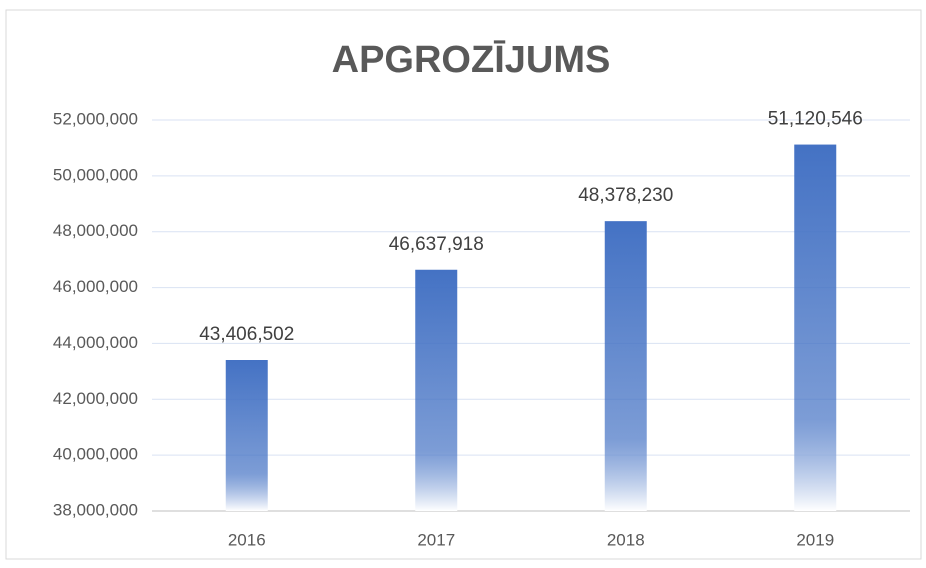 This screenshot has height=568, width=926. I want to click on x-tick-label: 2016, so click(247, 539).